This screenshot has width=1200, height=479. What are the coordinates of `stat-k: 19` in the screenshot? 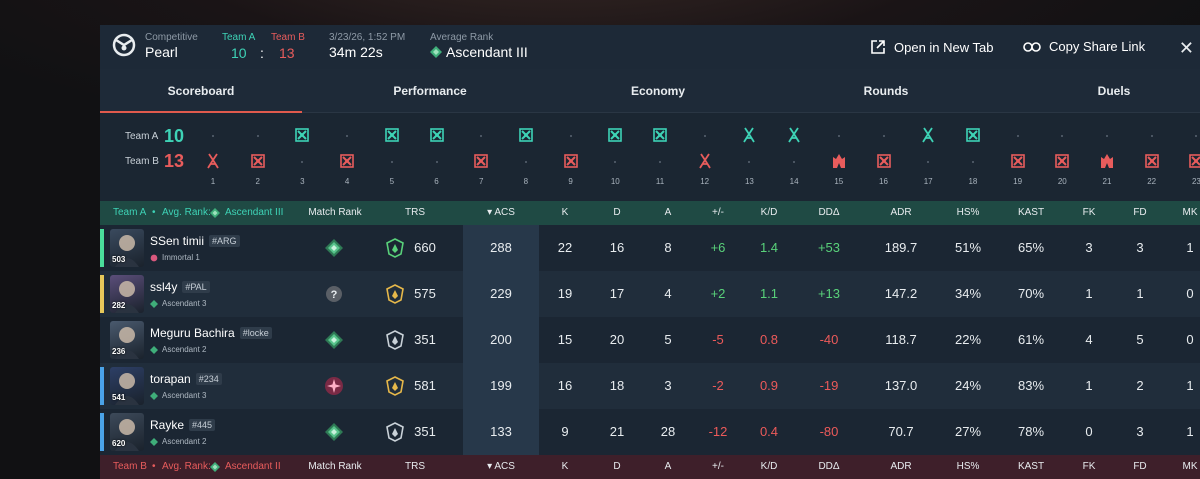 It's located at (565, 293).